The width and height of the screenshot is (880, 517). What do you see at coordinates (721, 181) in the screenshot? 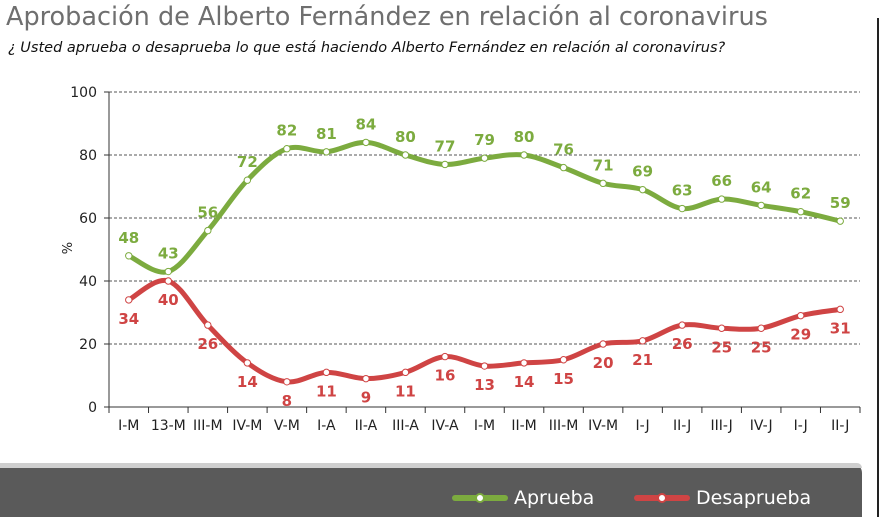
I see `data-label-aprueba: 66` at bounding box center [721, 181].